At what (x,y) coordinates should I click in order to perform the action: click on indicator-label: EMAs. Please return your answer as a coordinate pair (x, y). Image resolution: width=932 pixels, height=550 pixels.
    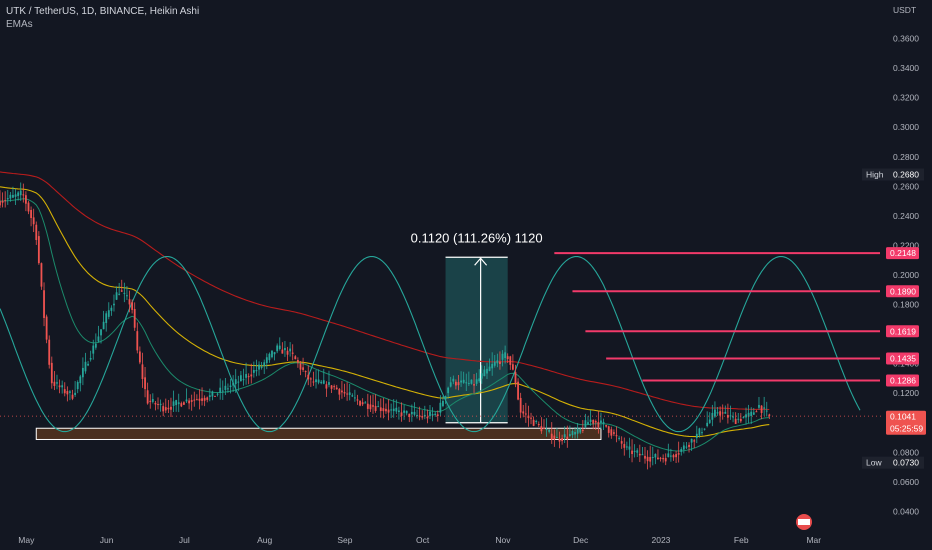
    Looking at the image, I should click on (19, 24).